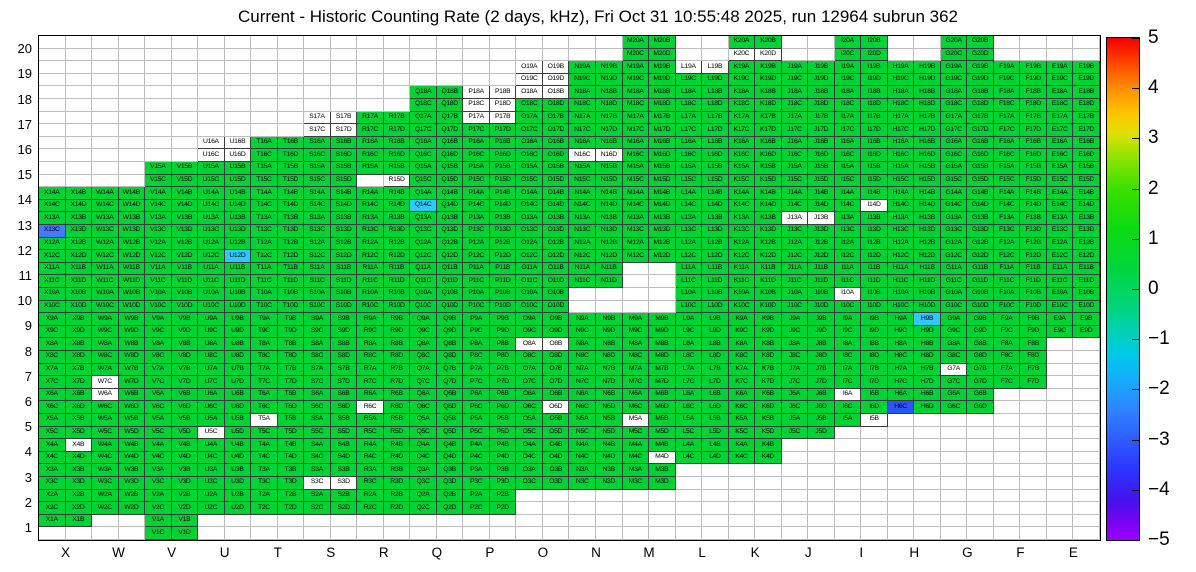 This screenshot has height=572, width=1196. I want to click on grid-cell-H12: H12A H12B H12C H12D, so click(914, 250).